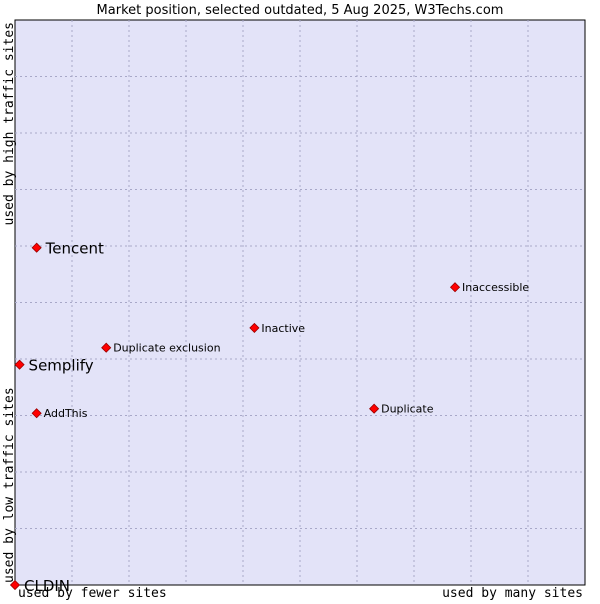 This screenshot has height=604, width=600. What do you see at coordinates (495, 287) in the screenshot?
I see `point-label: Inaccessible` at bounding box center [495, 287].